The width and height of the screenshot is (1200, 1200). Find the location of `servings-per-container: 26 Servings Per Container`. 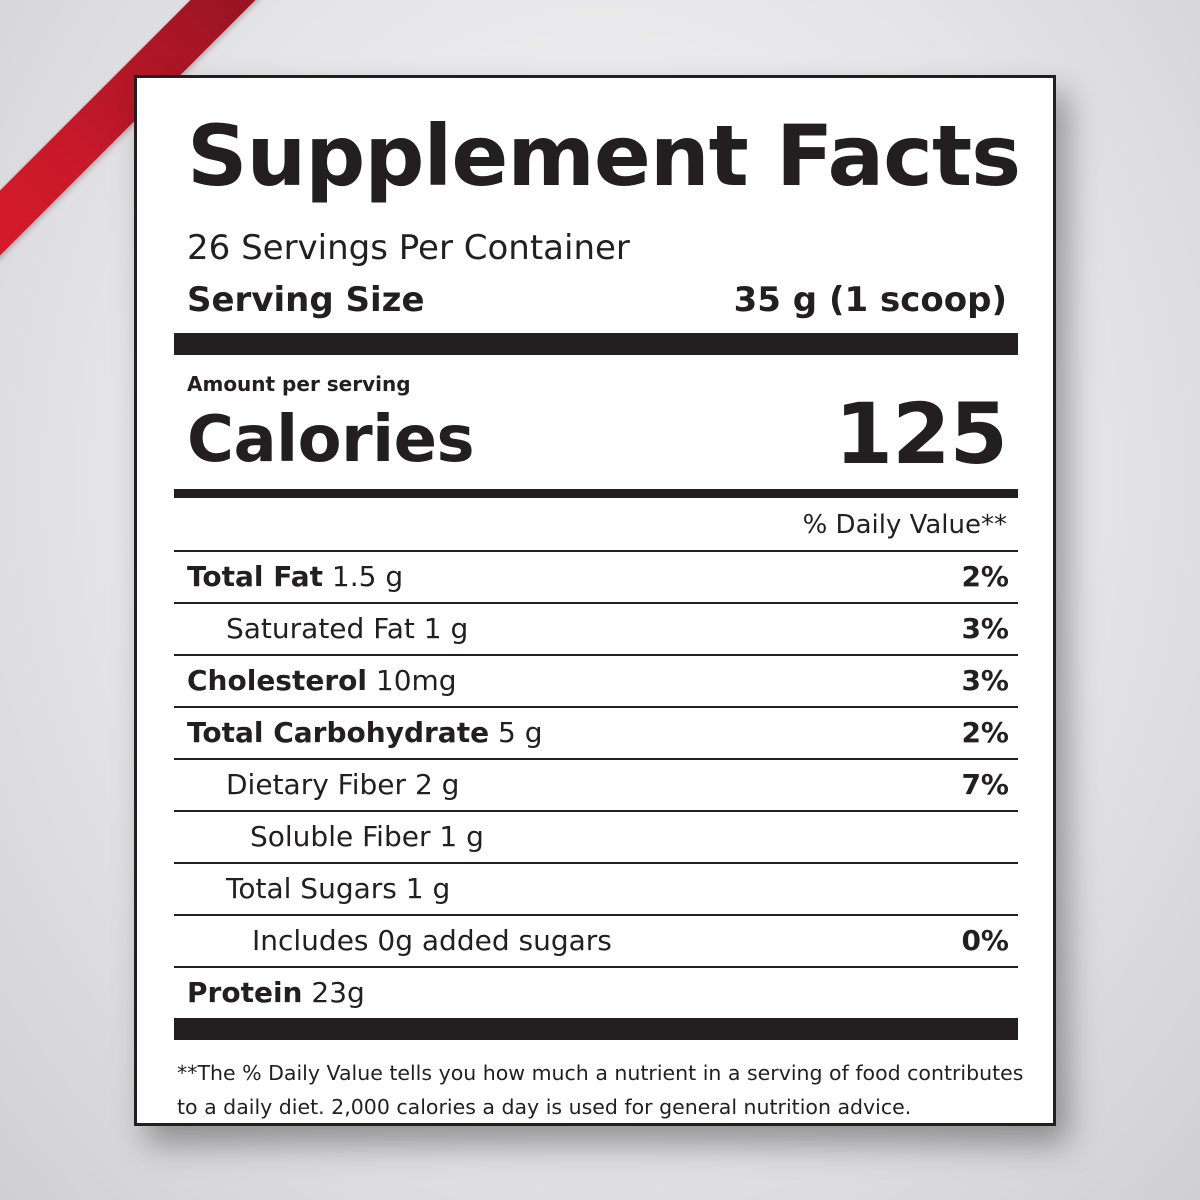

servings-per-container: 26 Servings Per Container is located at coordinates (408, 248).